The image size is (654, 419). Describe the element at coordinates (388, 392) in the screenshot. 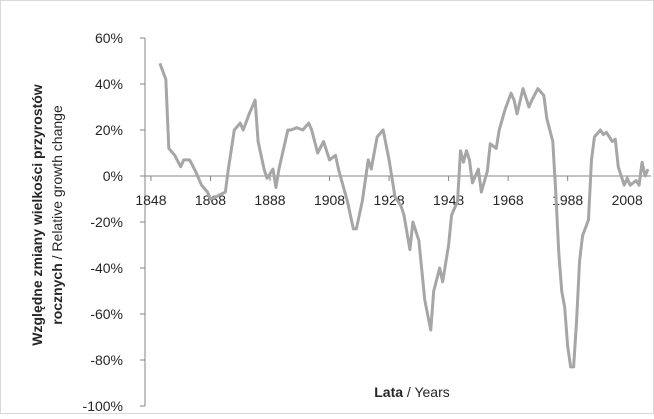

I see `x-axis-label-bold: Lata` at that location.